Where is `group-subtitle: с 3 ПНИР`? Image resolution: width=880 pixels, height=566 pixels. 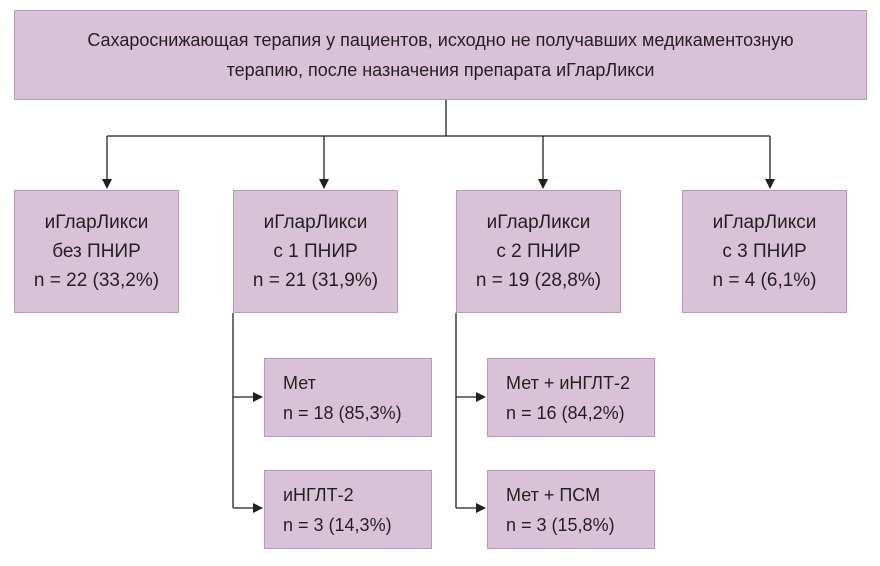 group-subtitle: с 3 ПНИР is located at coordinates (764, 251).